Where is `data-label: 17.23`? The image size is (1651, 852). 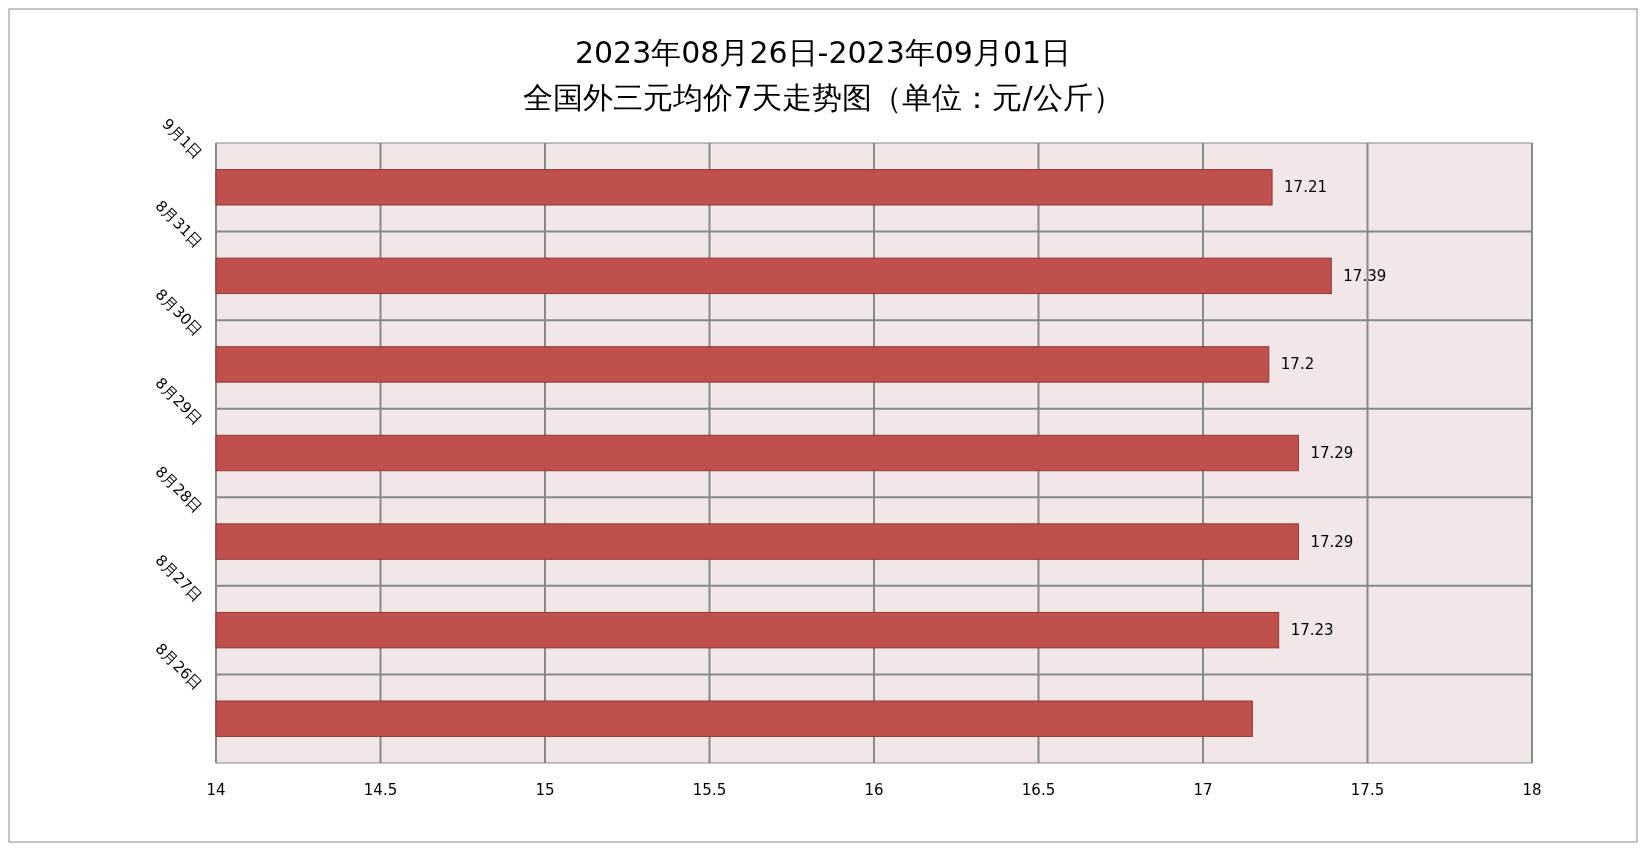 data-label: 17.23 is located at coordinates (1312, 630).